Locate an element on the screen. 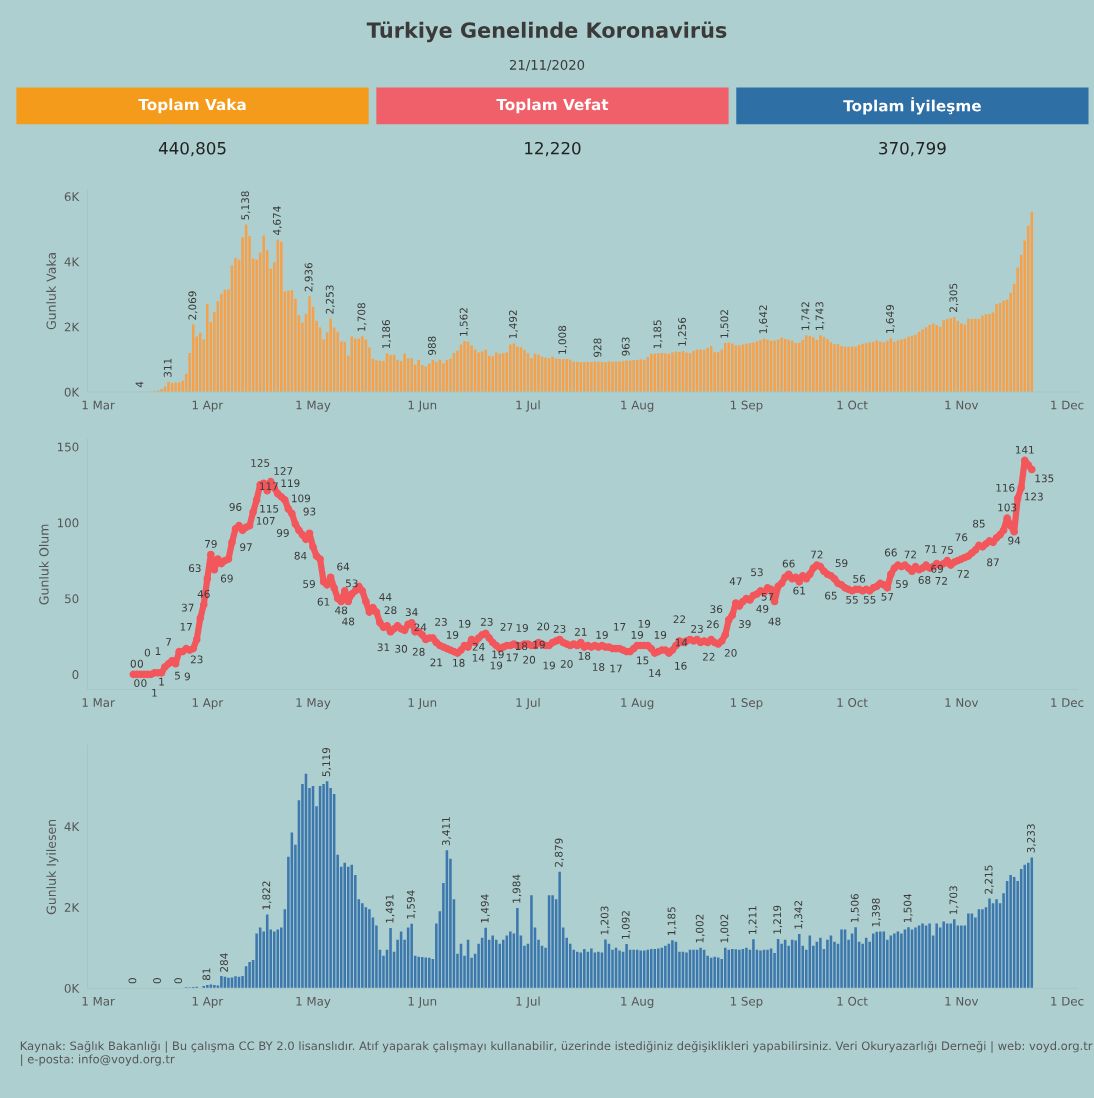  y-axis-title: Gunluk Vaka is located at coordinates (51, 291).